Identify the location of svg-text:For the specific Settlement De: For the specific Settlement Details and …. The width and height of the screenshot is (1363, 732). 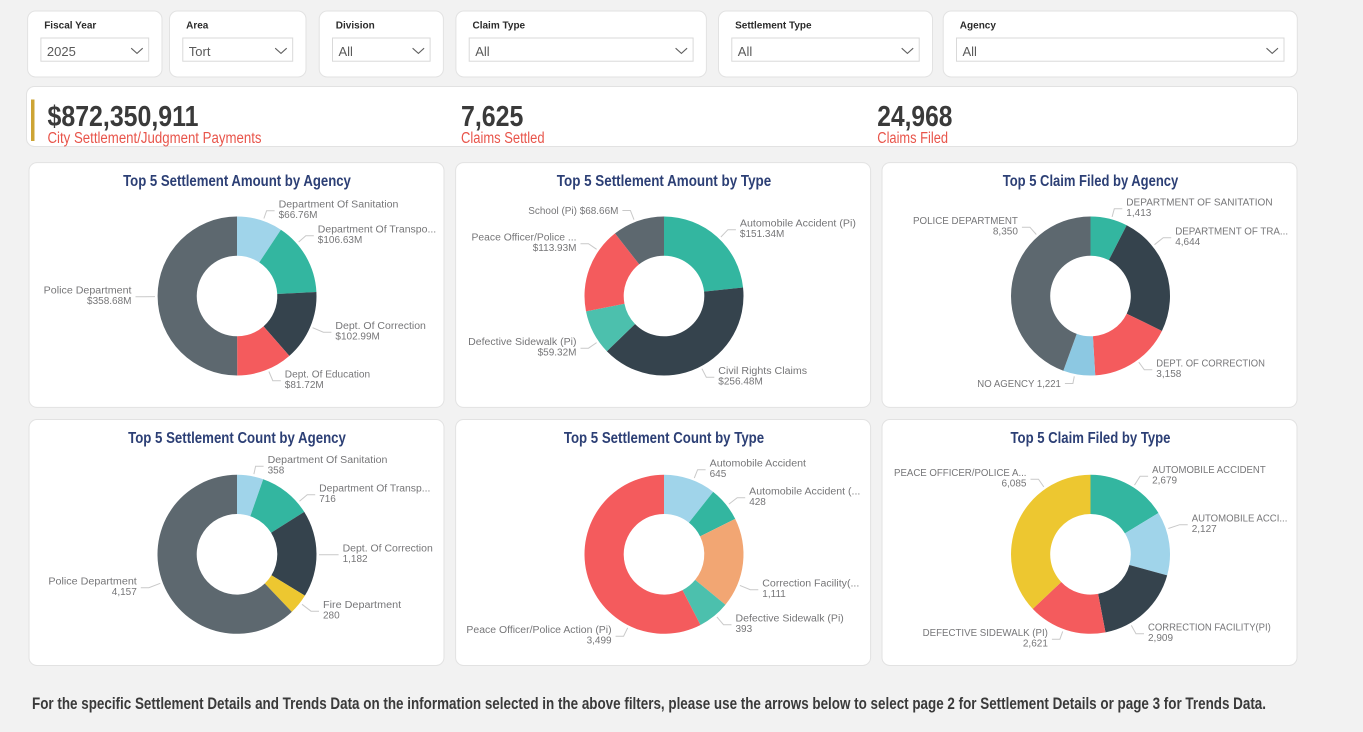
(649, 703).